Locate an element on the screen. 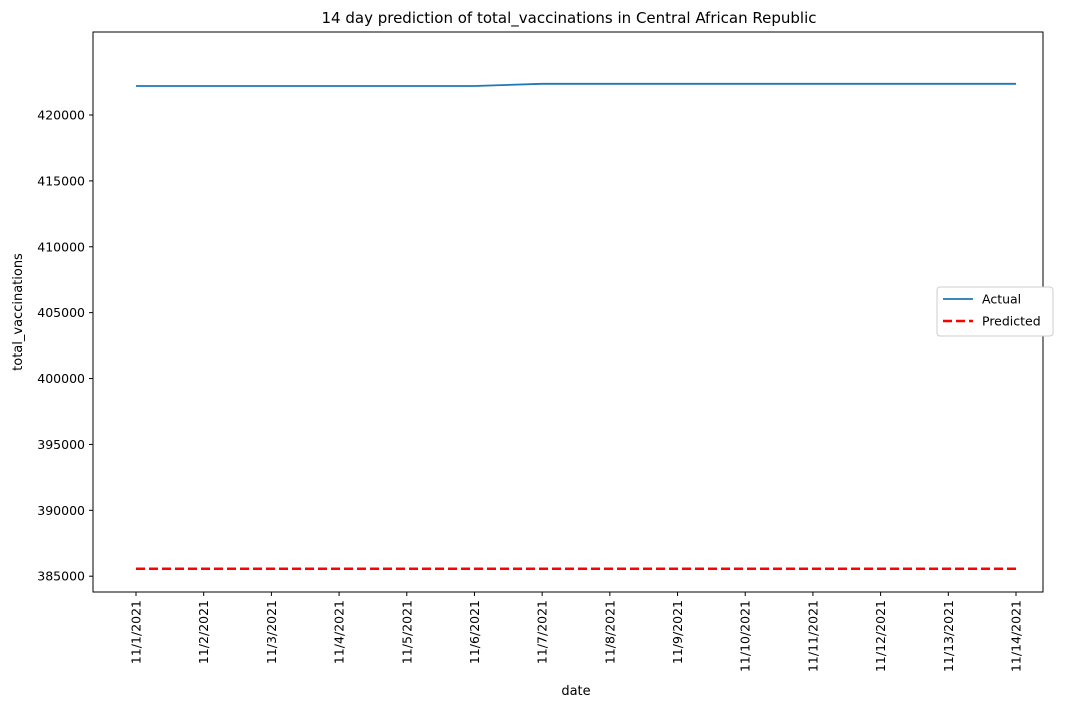  y-tick-label: 415000 is located at coordinates (61, 180).